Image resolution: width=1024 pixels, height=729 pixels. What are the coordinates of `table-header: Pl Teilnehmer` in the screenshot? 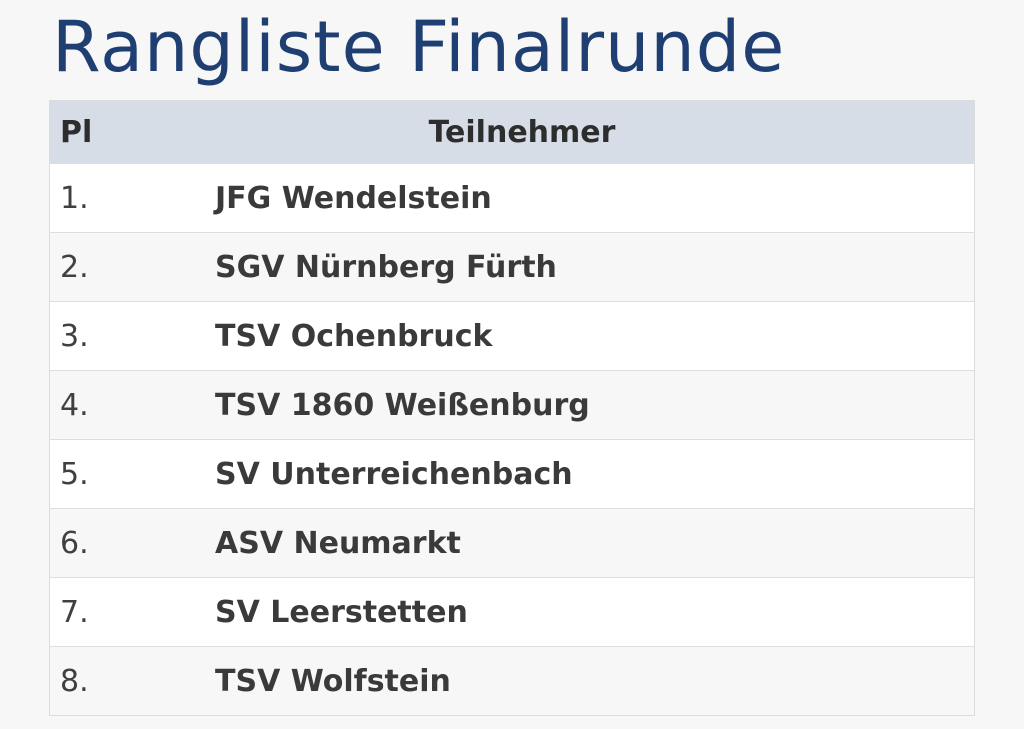 It's located at (512, 132).